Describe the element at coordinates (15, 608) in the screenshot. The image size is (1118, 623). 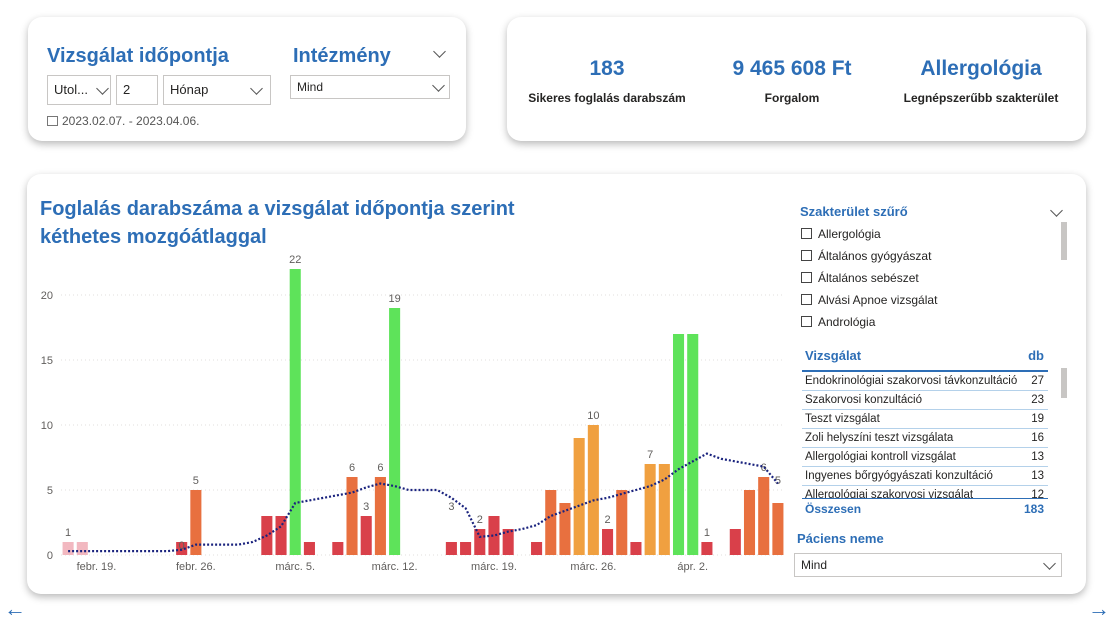
I see `prev-page-arrow-icon: ←` at that location.